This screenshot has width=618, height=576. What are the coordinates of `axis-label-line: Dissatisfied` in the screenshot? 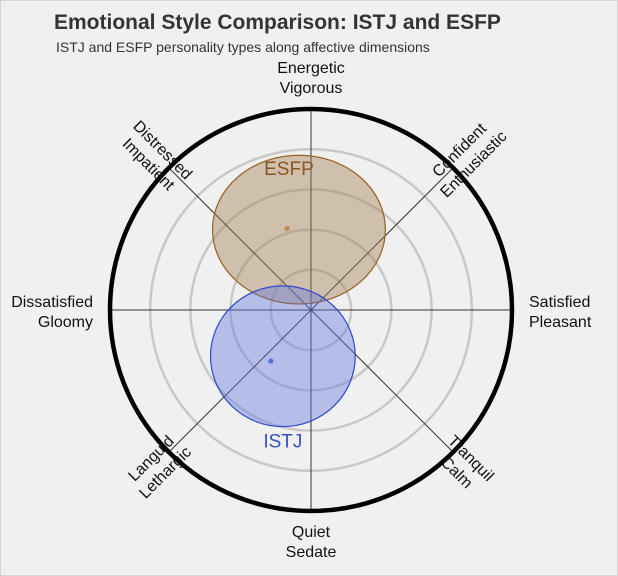 It's located at (52, 302).